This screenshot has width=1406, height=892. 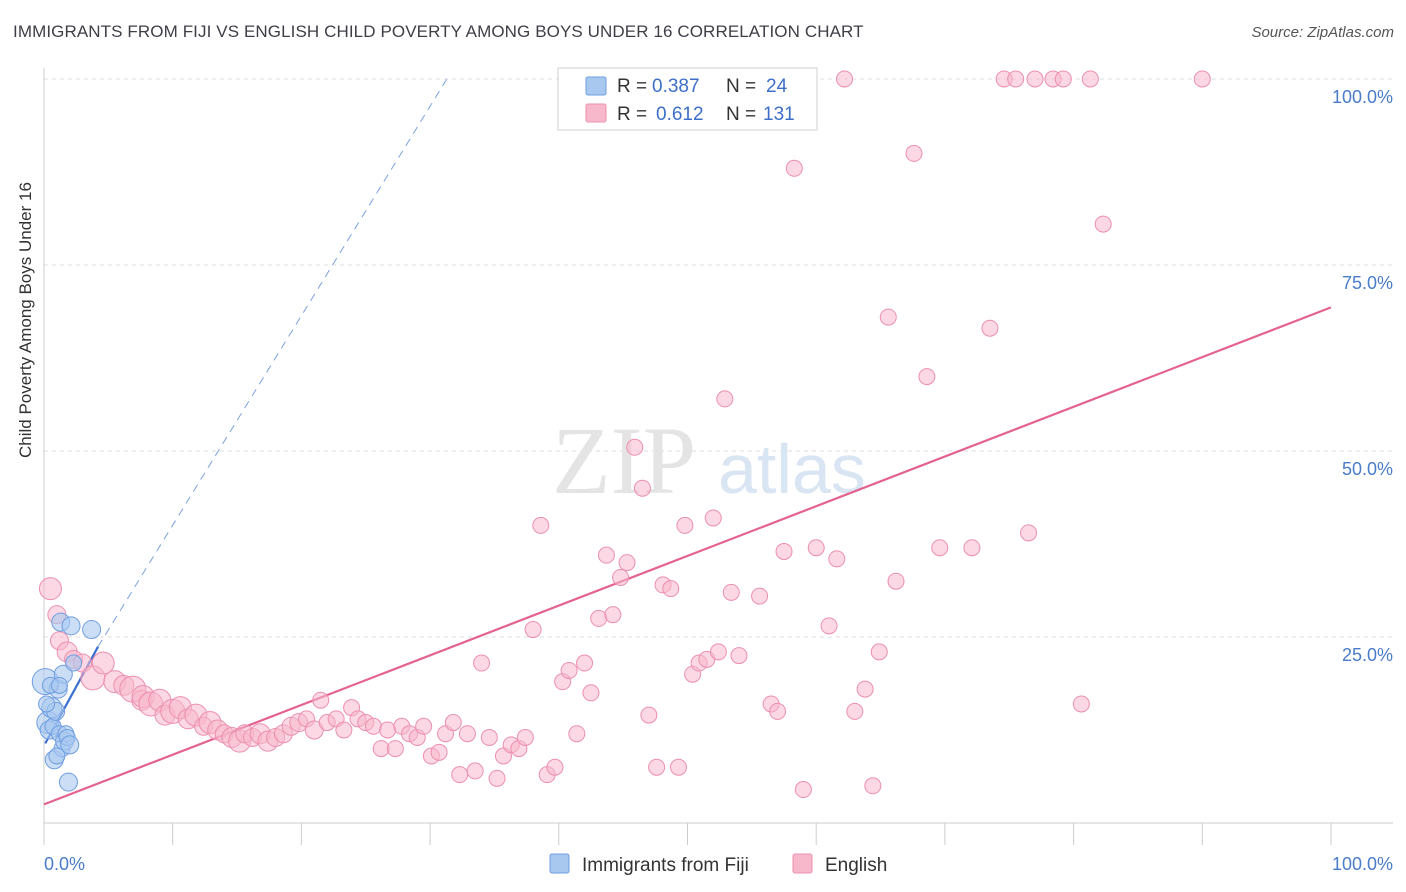 What do you see at coordinates (676, 86) in the screenshot?
I see `legend-r-value: 0.387` at bounding box center [676, 86].